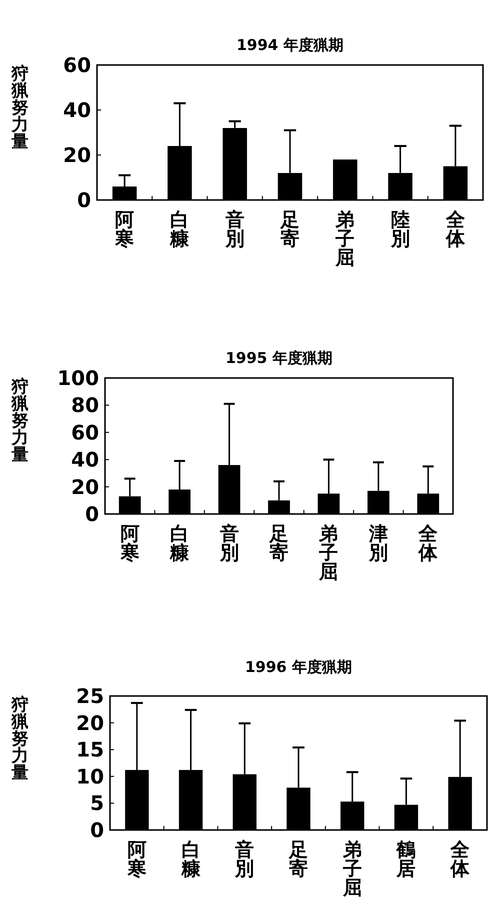 The width and height of the screenshot is (492, 924). I want to click on xtick: 津別, so click(378, 543).